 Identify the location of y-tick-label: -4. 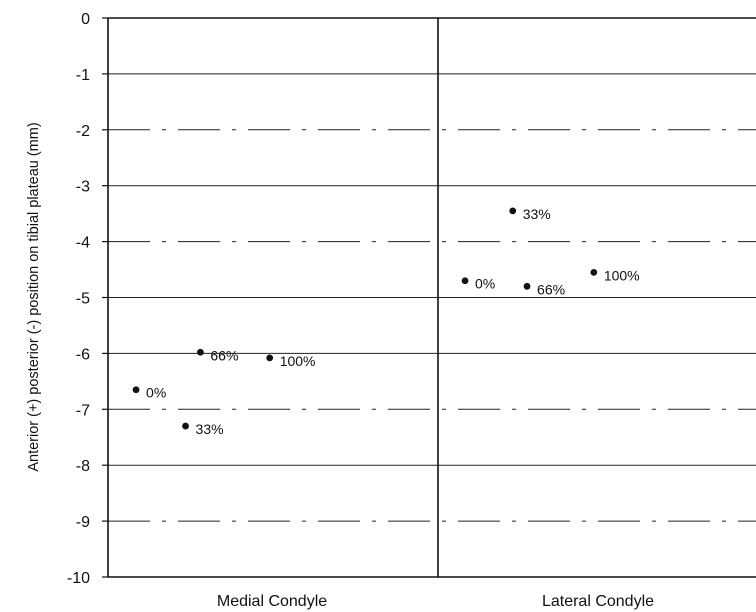
(83, 243).